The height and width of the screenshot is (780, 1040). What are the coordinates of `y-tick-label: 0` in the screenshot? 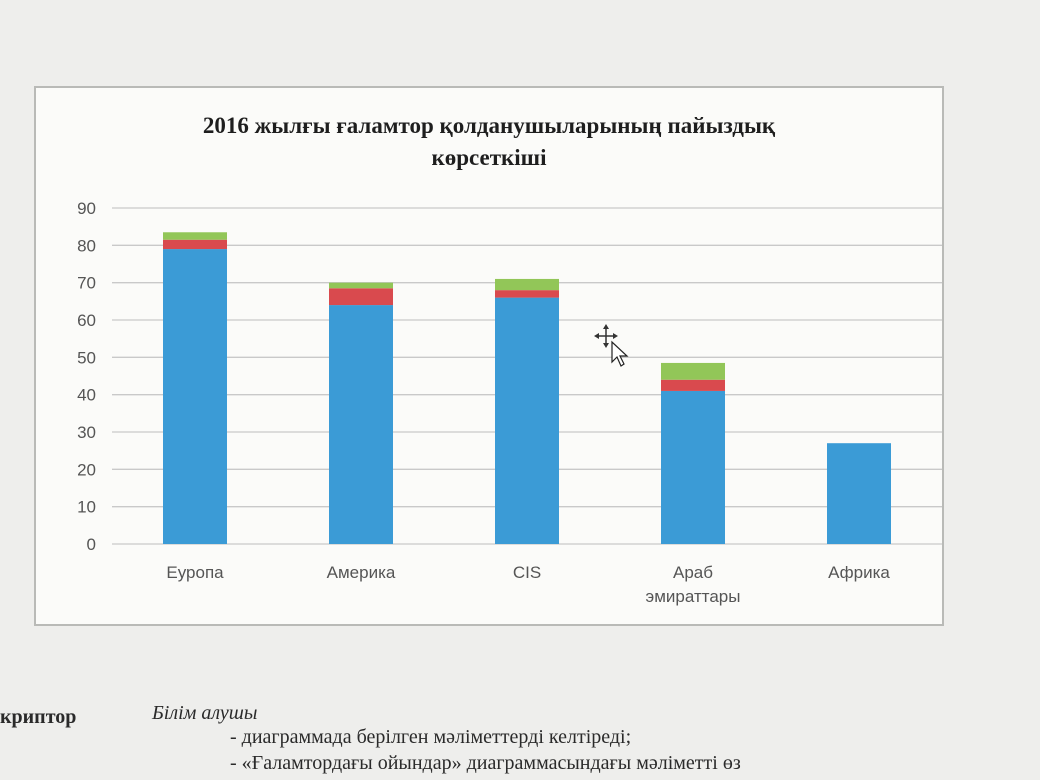 It's located at (91, 544).